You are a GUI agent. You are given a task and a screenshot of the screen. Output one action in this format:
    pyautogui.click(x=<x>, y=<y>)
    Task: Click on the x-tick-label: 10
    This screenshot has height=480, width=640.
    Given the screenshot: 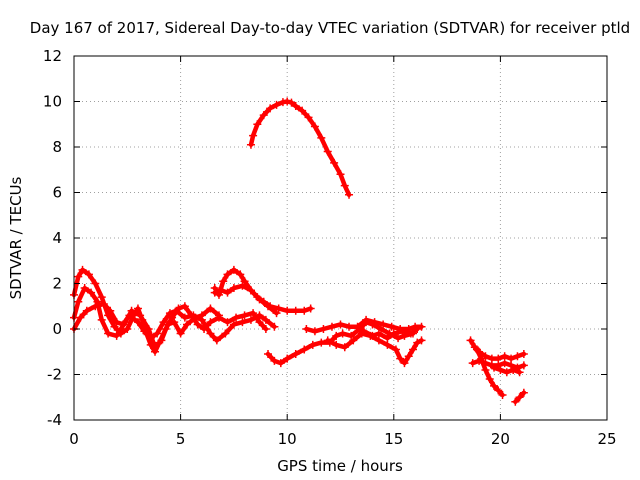 What is the action you would take?
    pyautogui.click(x=287, y=439)
    